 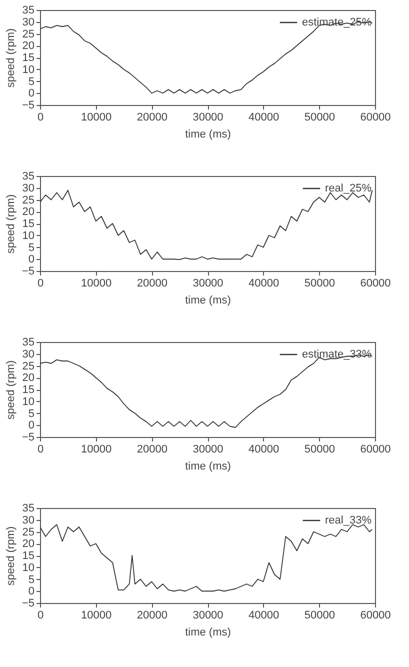 I want to click on line-series, so click(x=206, y=558).